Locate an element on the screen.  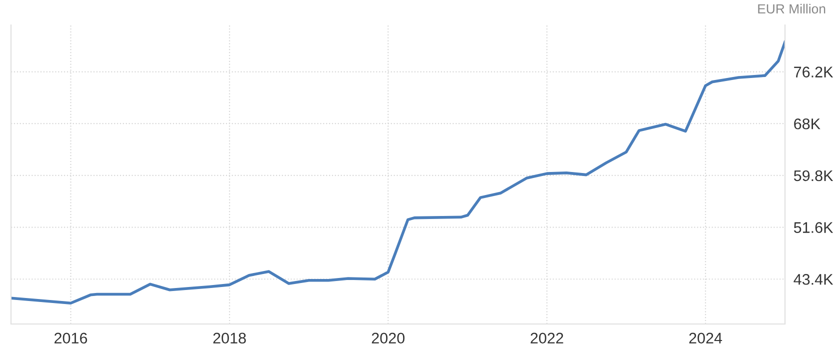
y-tick-label: 68K is located at coordinates (807, 124).